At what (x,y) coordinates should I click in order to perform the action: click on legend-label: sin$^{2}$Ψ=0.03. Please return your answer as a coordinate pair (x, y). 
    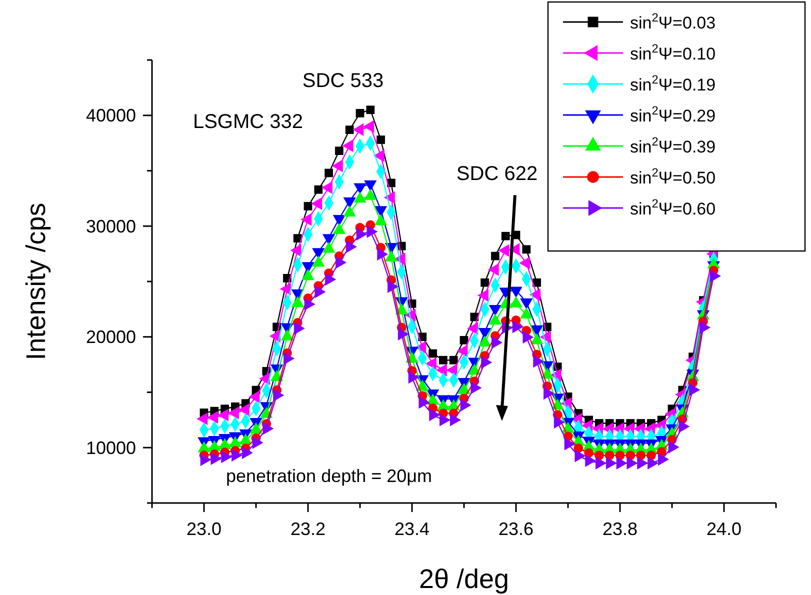
    Looking at the image, I should click on (673, 21).